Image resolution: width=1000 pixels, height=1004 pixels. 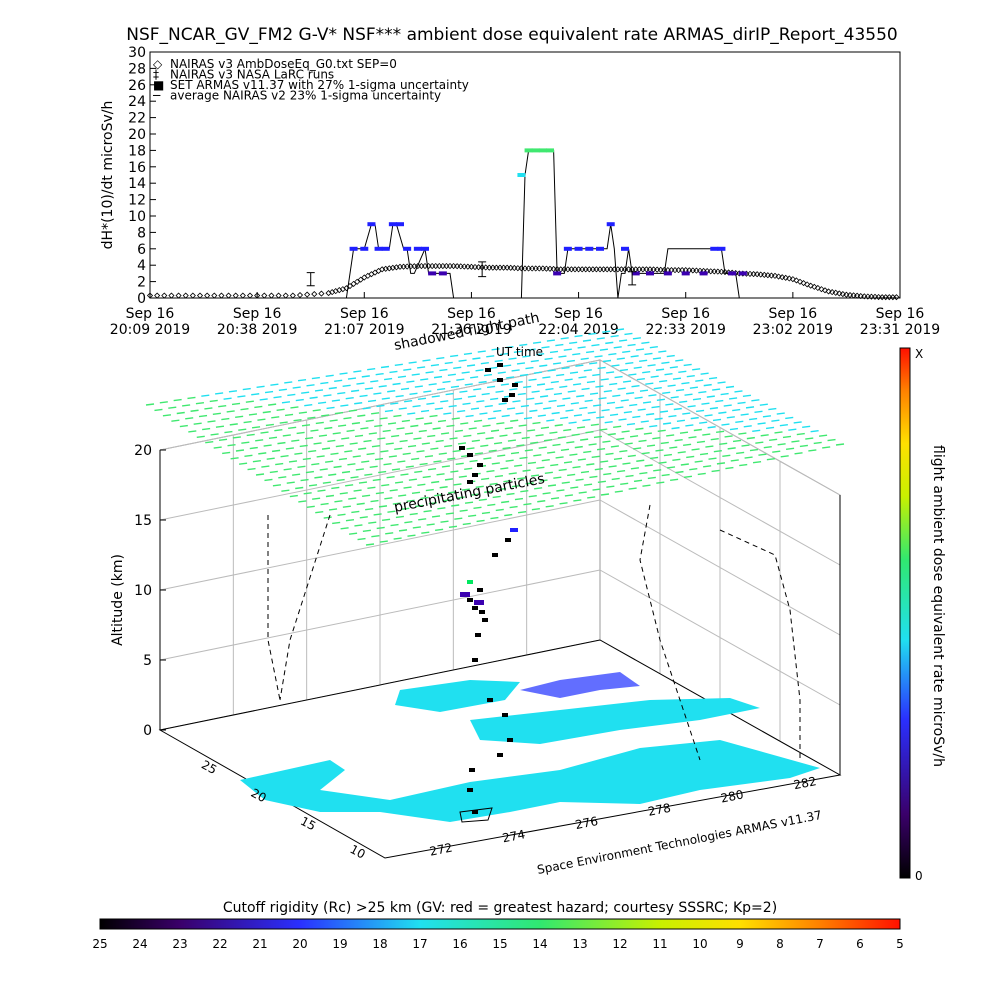 What do you see at coordinates (147, 661) in the screenshot?
I see `altitude-tick-label: 5` at bounding box center [147, 661].